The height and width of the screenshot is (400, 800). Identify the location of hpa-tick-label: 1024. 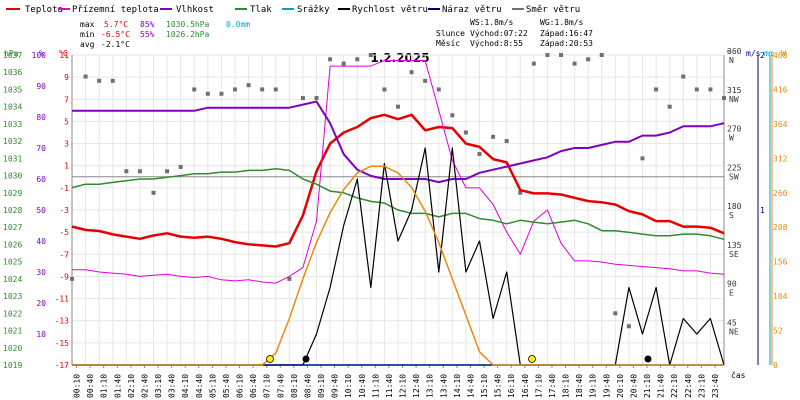
(12, 279).